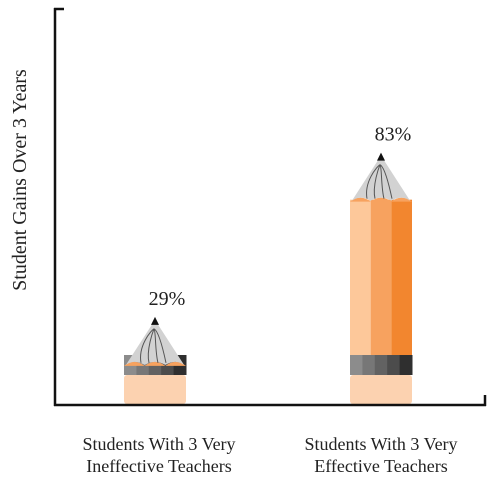  Describe the element at coordinates (378, 455) in the screenshot. I see `category-label-effective: Students With 3 Very Effective Teachers` at that location.